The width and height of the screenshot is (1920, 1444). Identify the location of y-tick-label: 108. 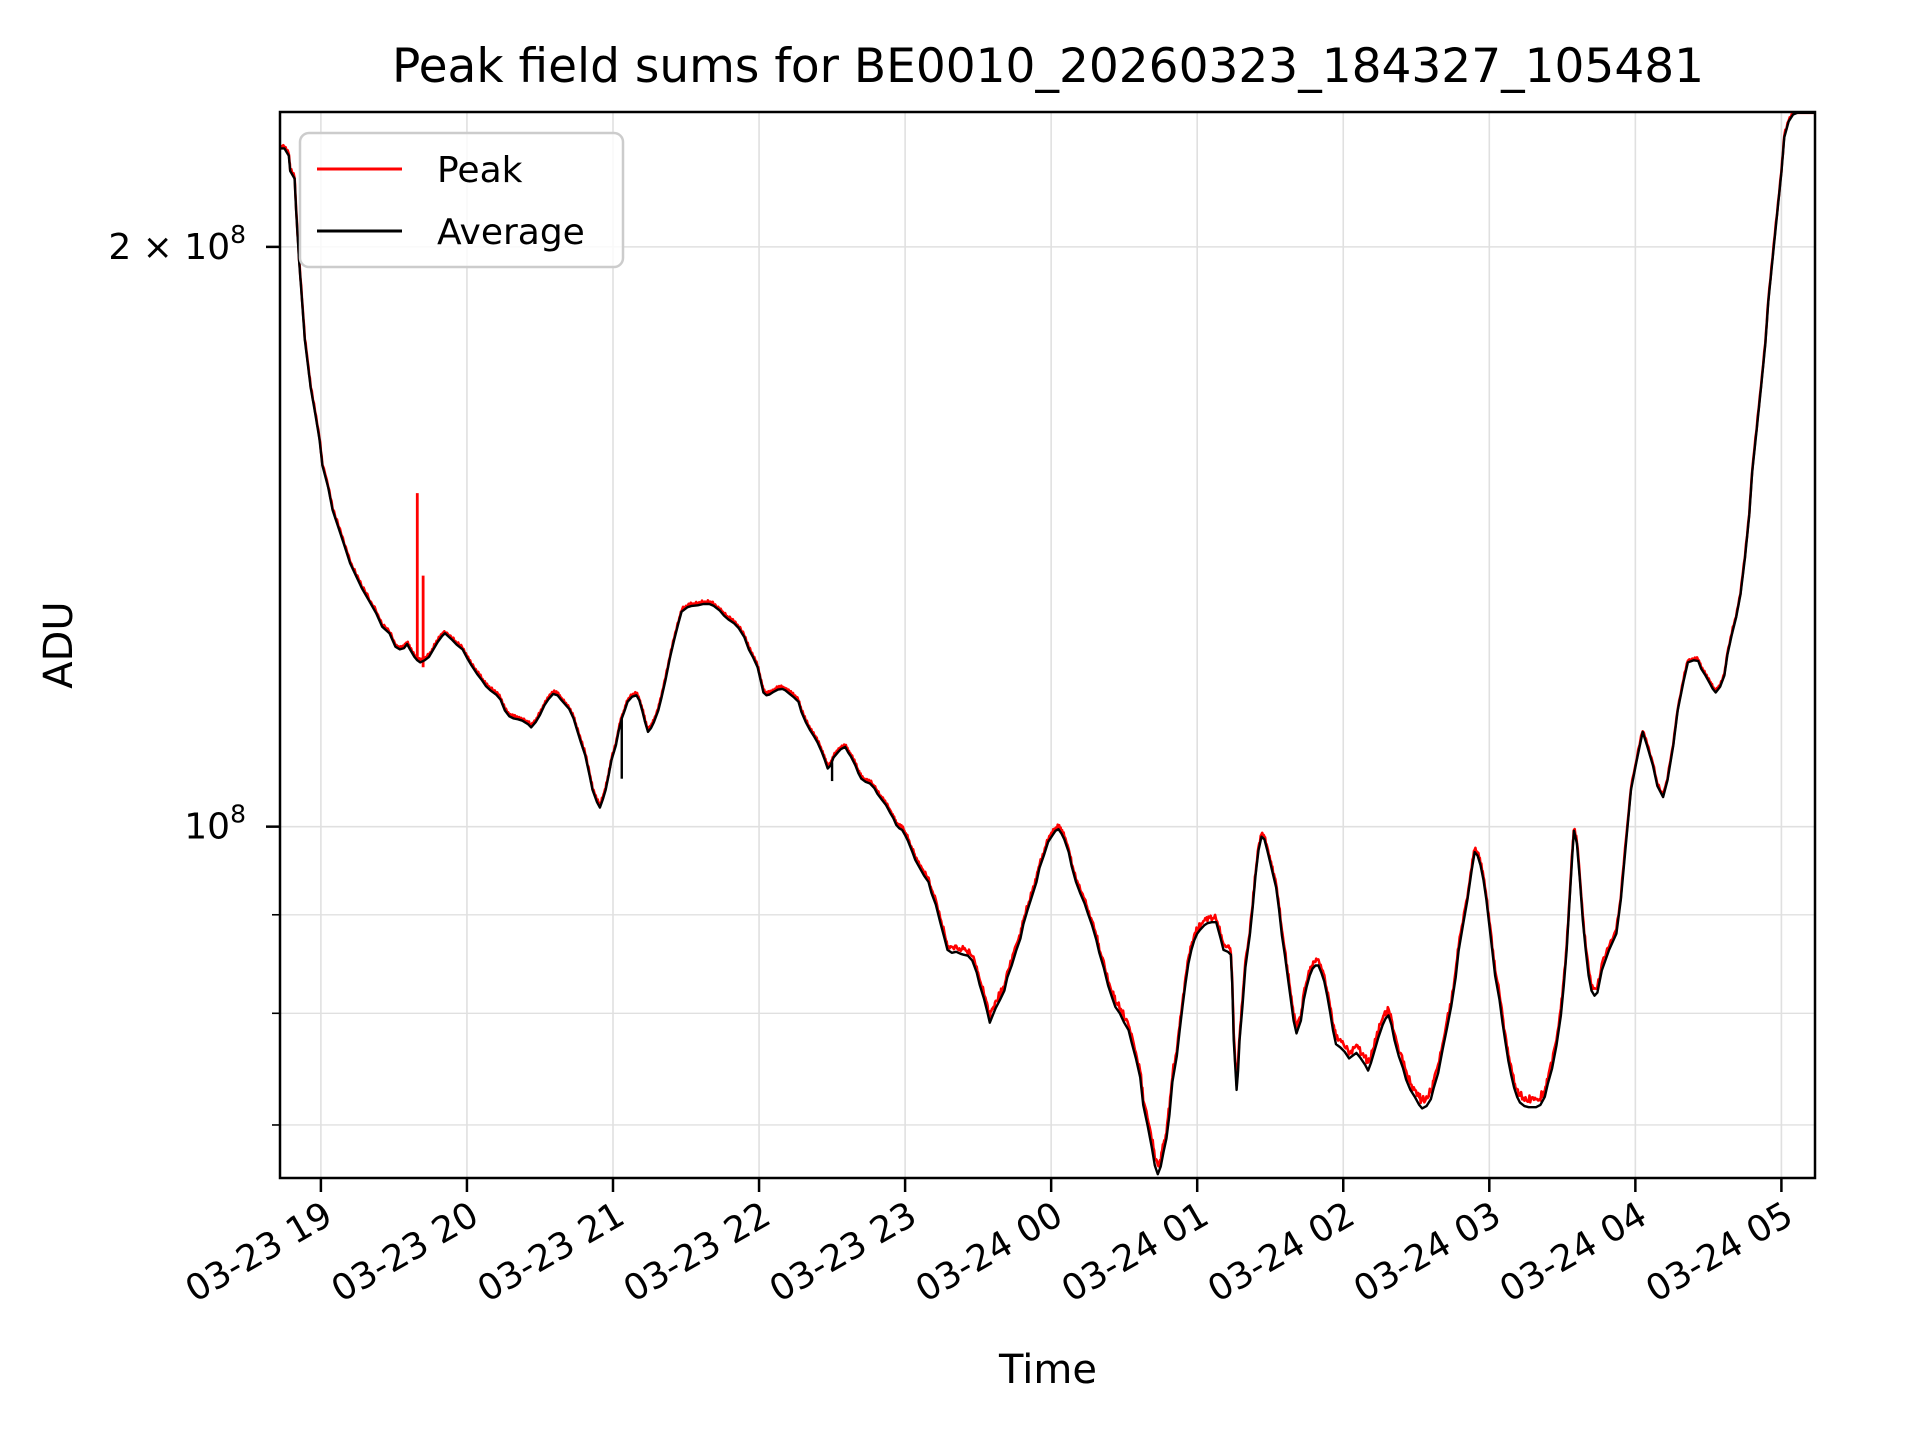
(215, 824).